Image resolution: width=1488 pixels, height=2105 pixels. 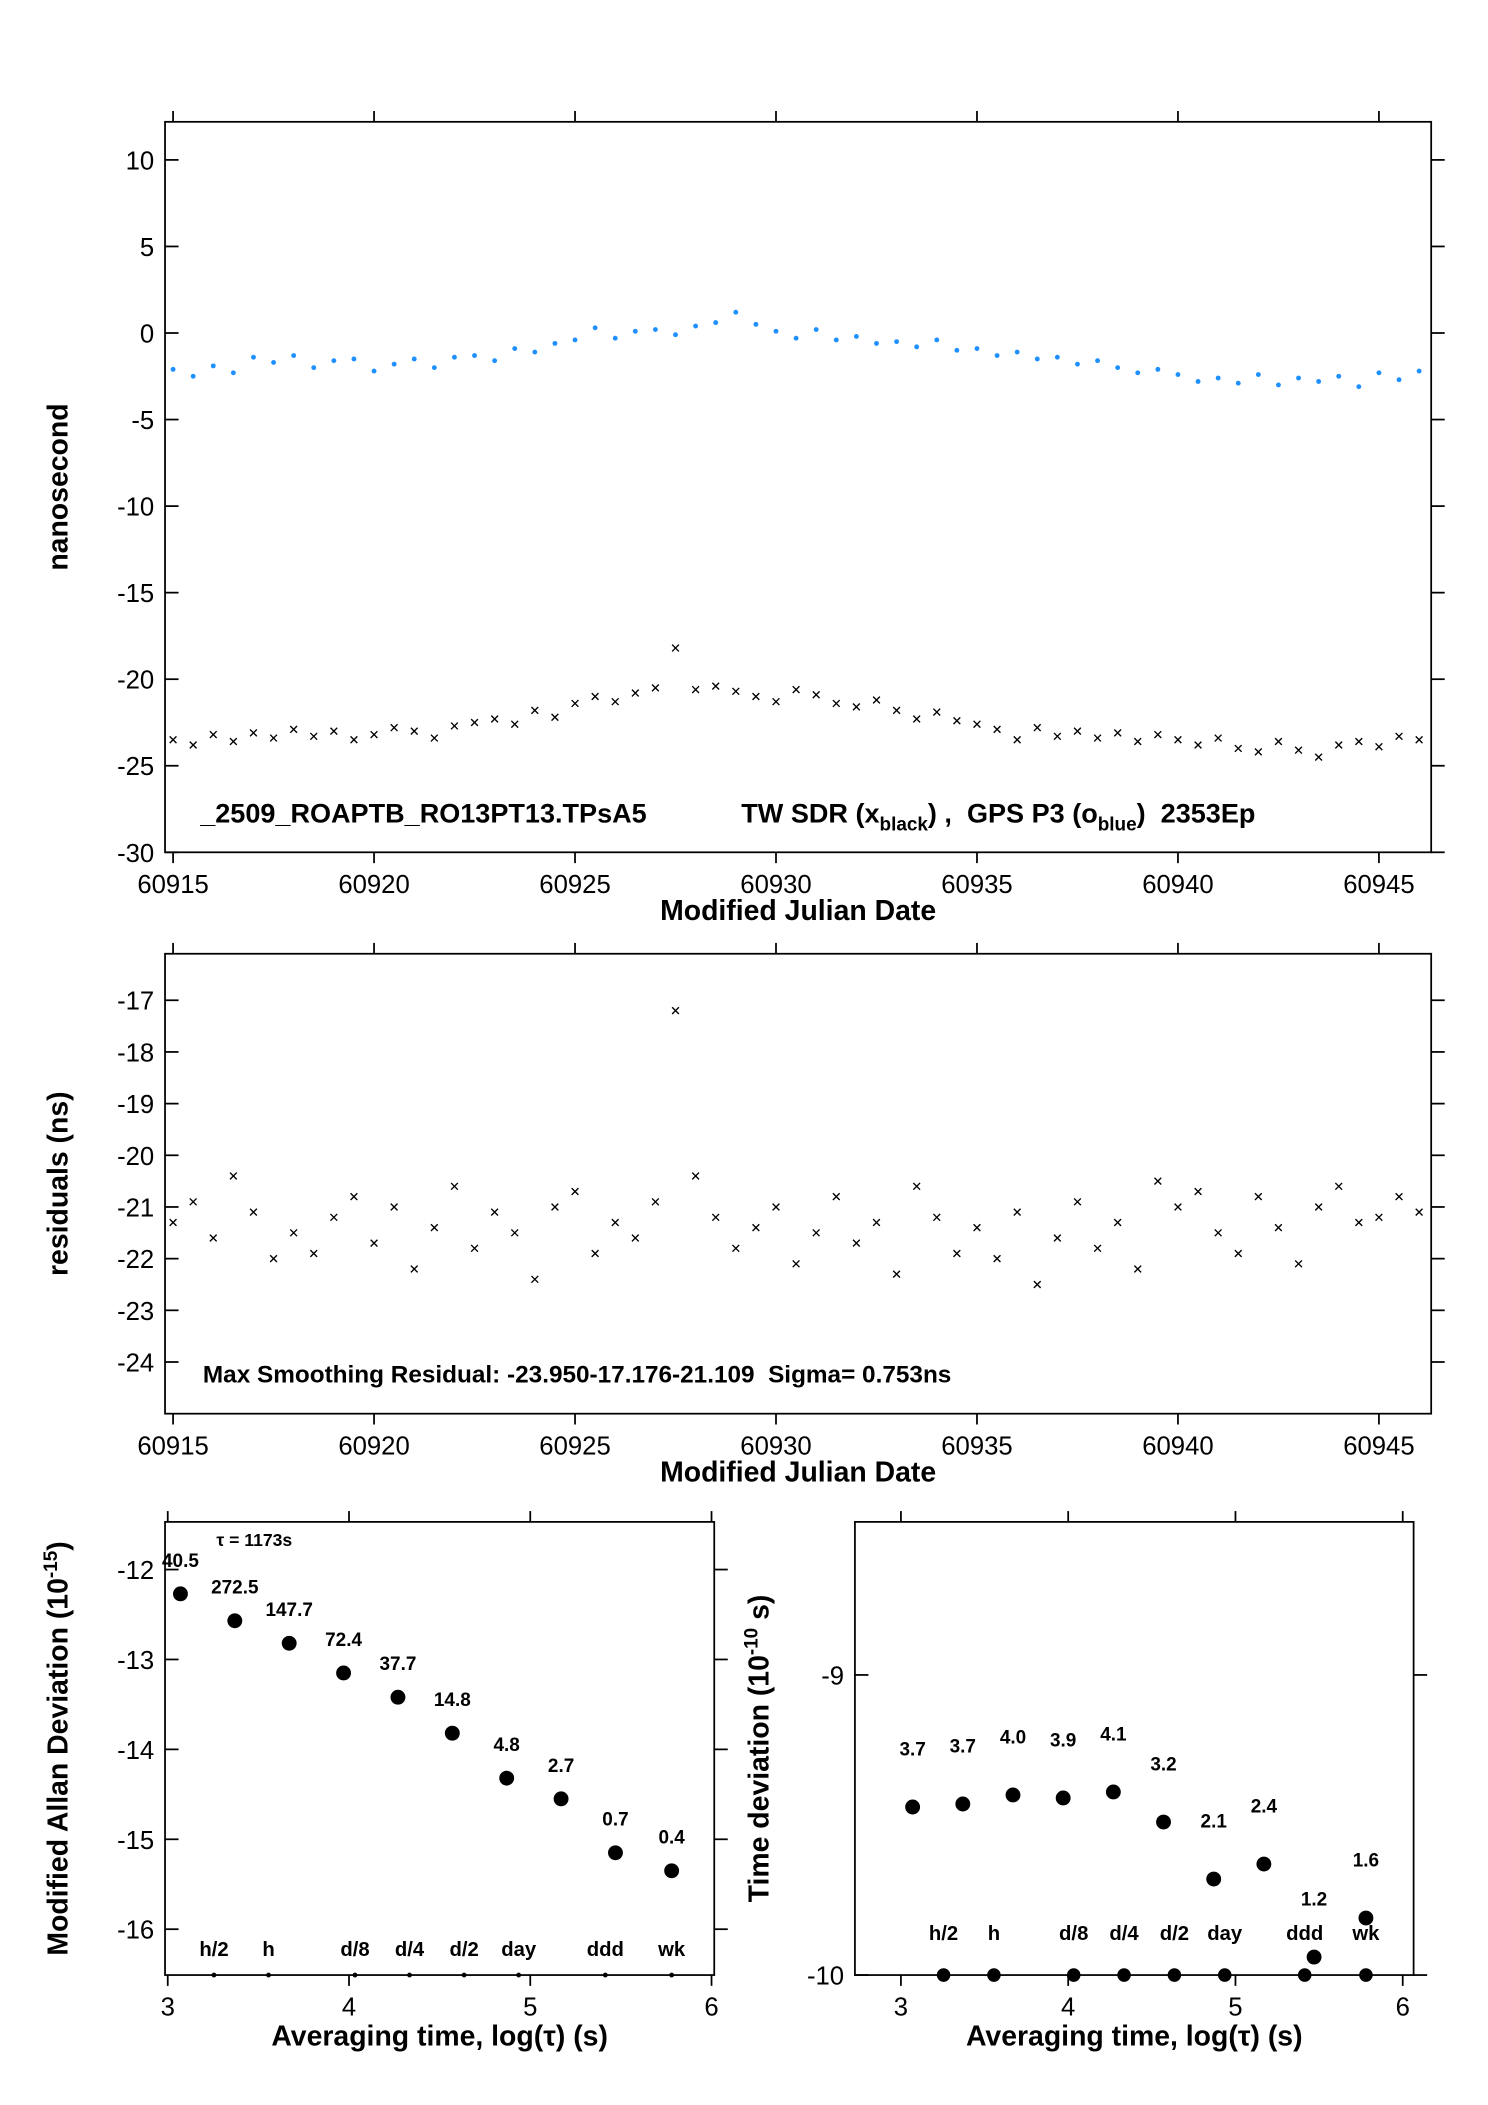 I want to click on x-tick-label: 60925, so click(x=574, y=885).